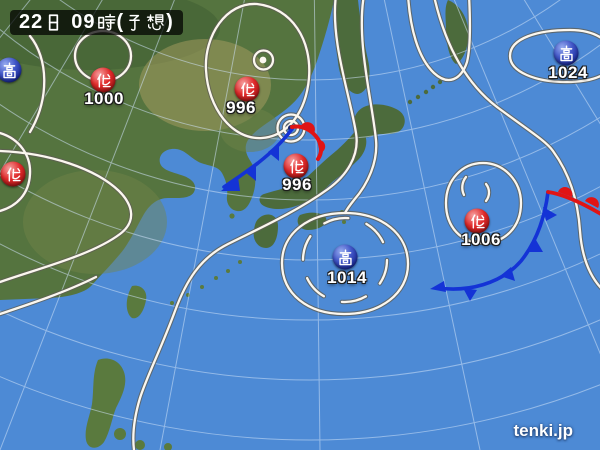 This screenshot has height=450, width=600. I want to click on title-hour-unit: 時, so click(106, 22).